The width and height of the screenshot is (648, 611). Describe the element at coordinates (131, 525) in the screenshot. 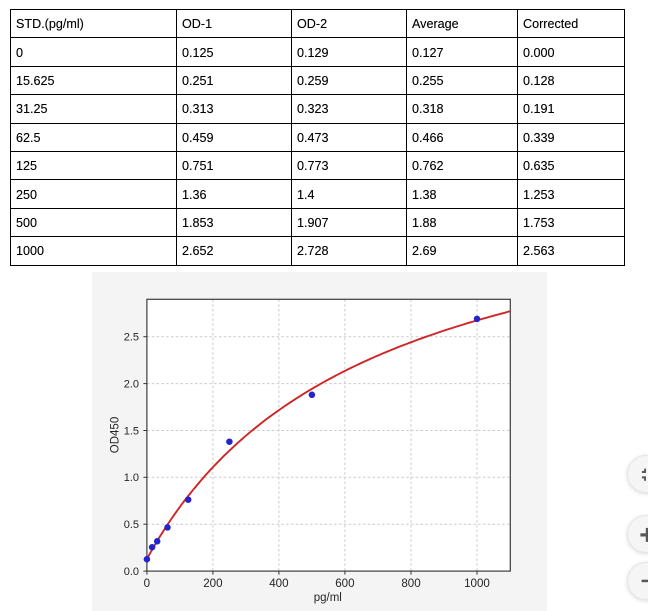

I see `svg-text: 0.5` at that location.